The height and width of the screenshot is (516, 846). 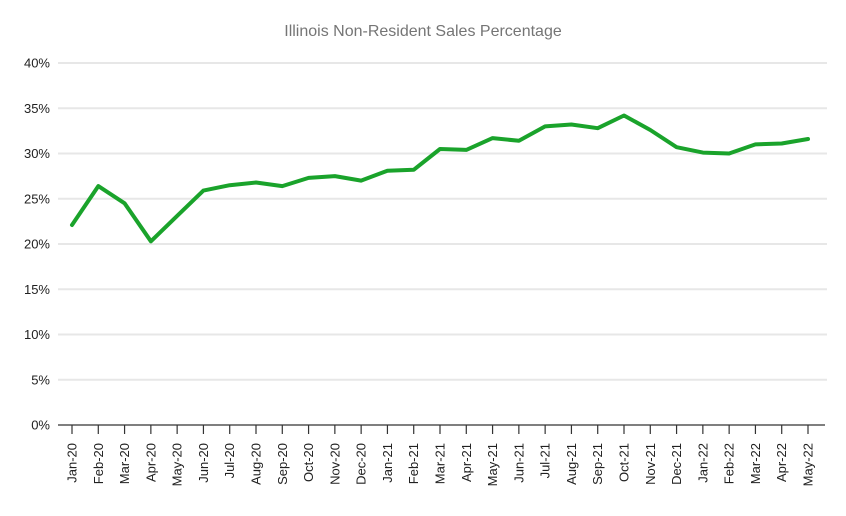 What do you see at coordinates (413, 463) in the screenshot?
I see `x-tick-label: Feb-21` at bounding box center [413, 463].